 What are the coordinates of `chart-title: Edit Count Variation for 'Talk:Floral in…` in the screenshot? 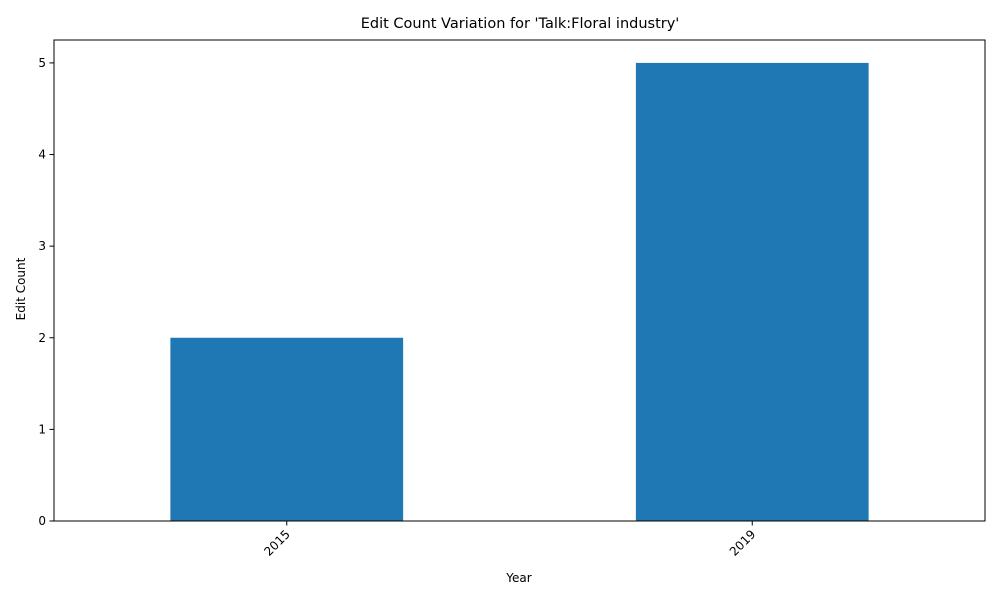 It's located at (520, 24).